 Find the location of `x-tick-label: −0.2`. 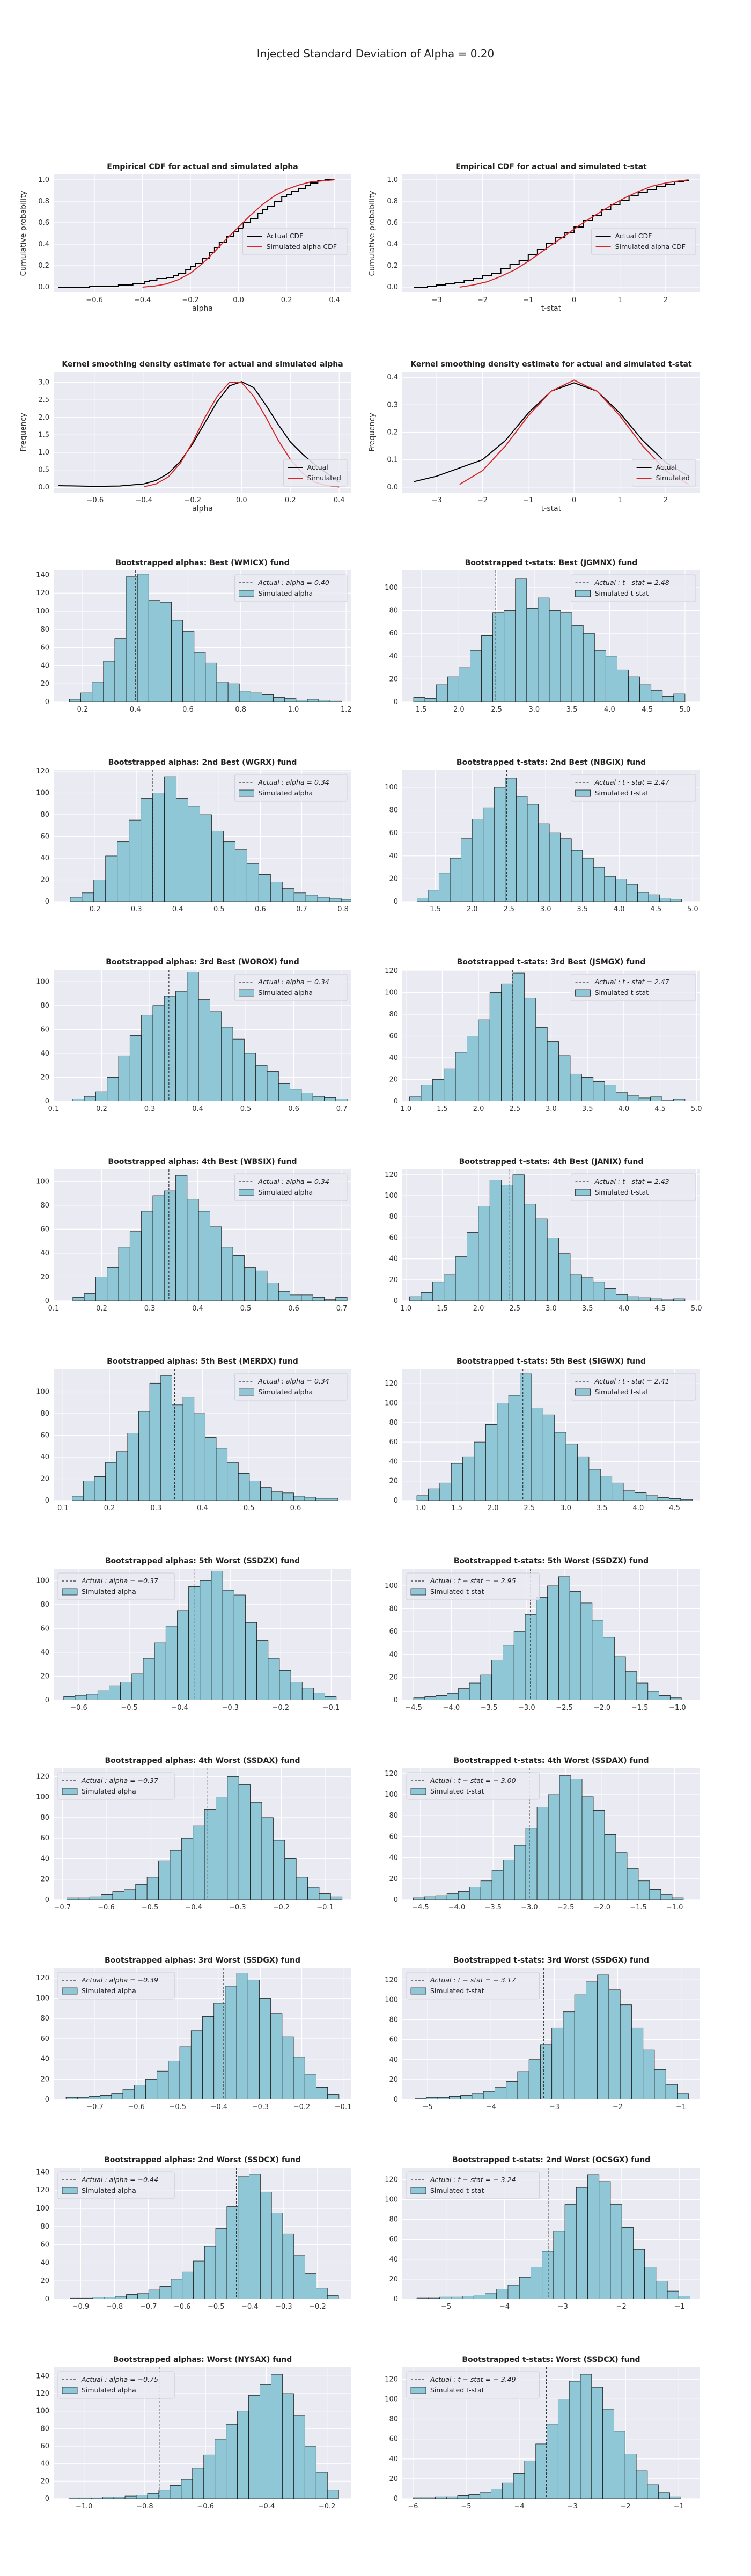

x-tick-label: −0.2 is located at coordinates (317, 2307).